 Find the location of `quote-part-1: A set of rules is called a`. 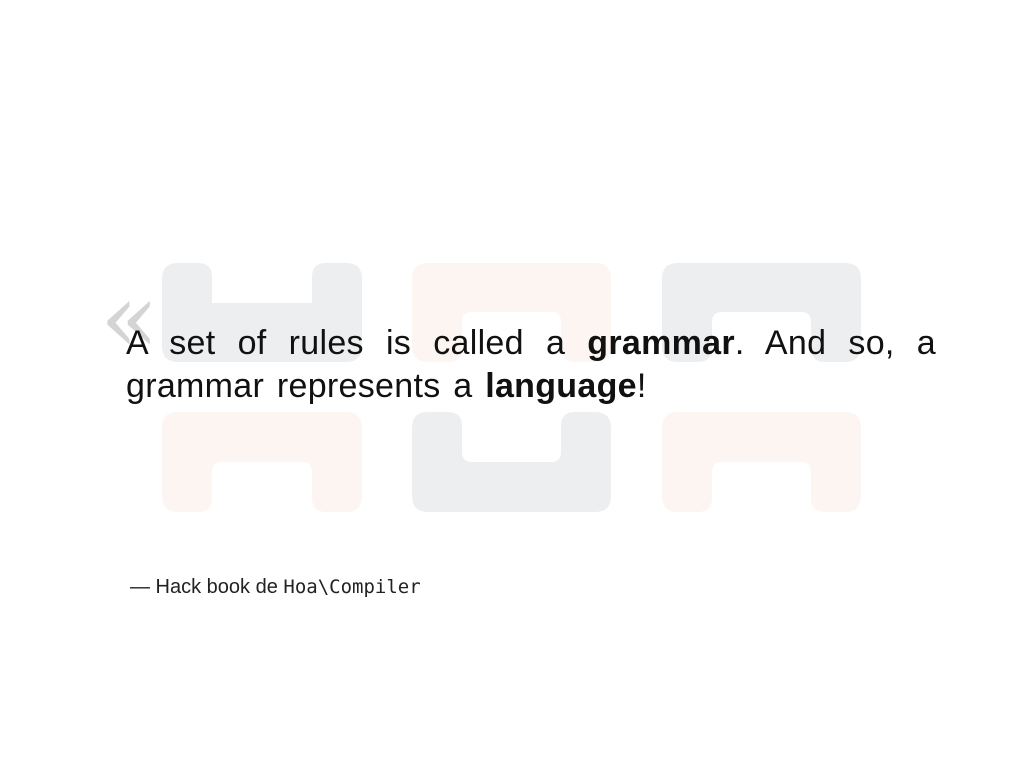

quote-part-1: A set of rules is called a is located at coordinates (357, 343).